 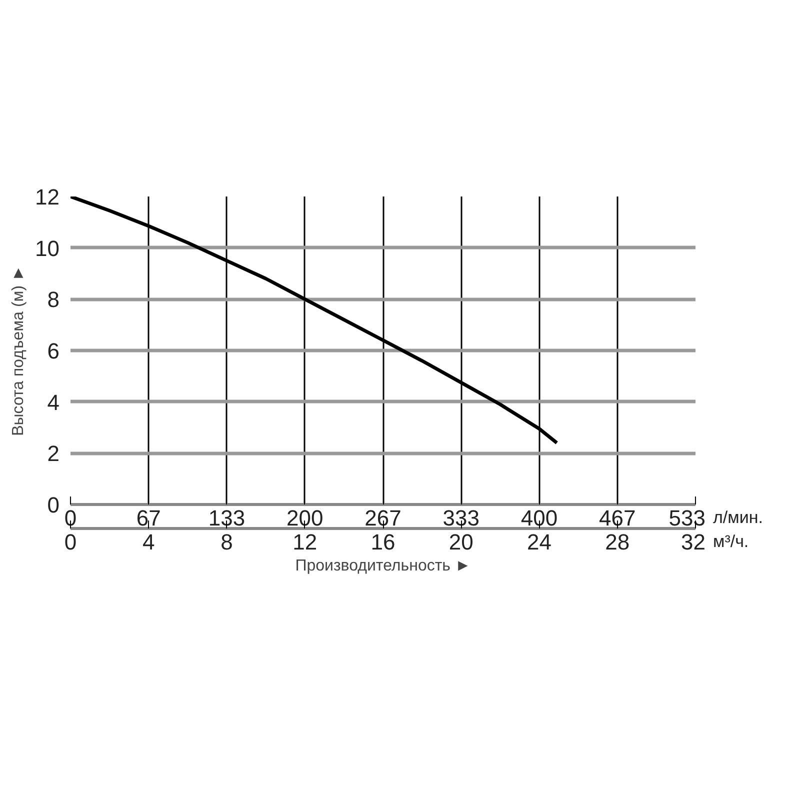 What do you see at coordinates (70, 542) in the screenshot?
I see `x-tick-label: 0` at bounding box center [70, 542].